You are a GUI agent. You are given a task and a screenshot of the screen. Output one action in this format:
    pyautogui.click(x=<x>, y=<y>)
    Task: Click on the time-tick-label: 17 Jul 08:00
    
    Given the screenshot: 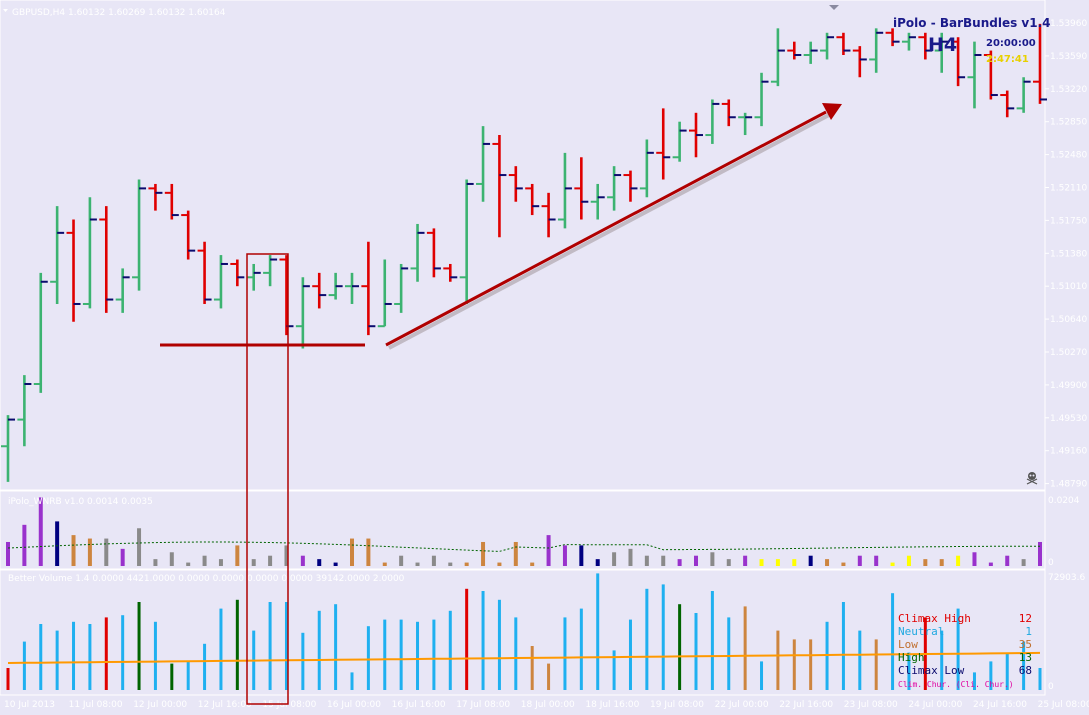 What is the action you would take?
    pyautogui.click(x=483, y=705)
    